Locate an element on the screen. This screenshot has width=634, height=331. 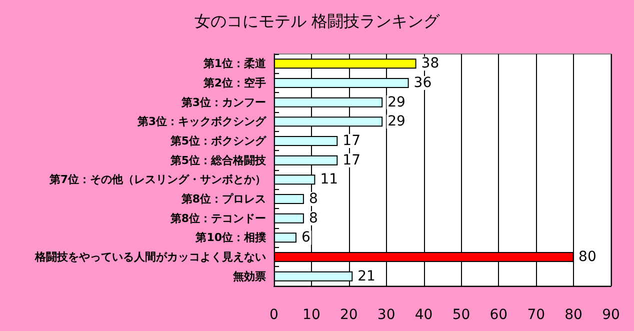
x-tick-label: 20 is located at coordinates (349, 315).